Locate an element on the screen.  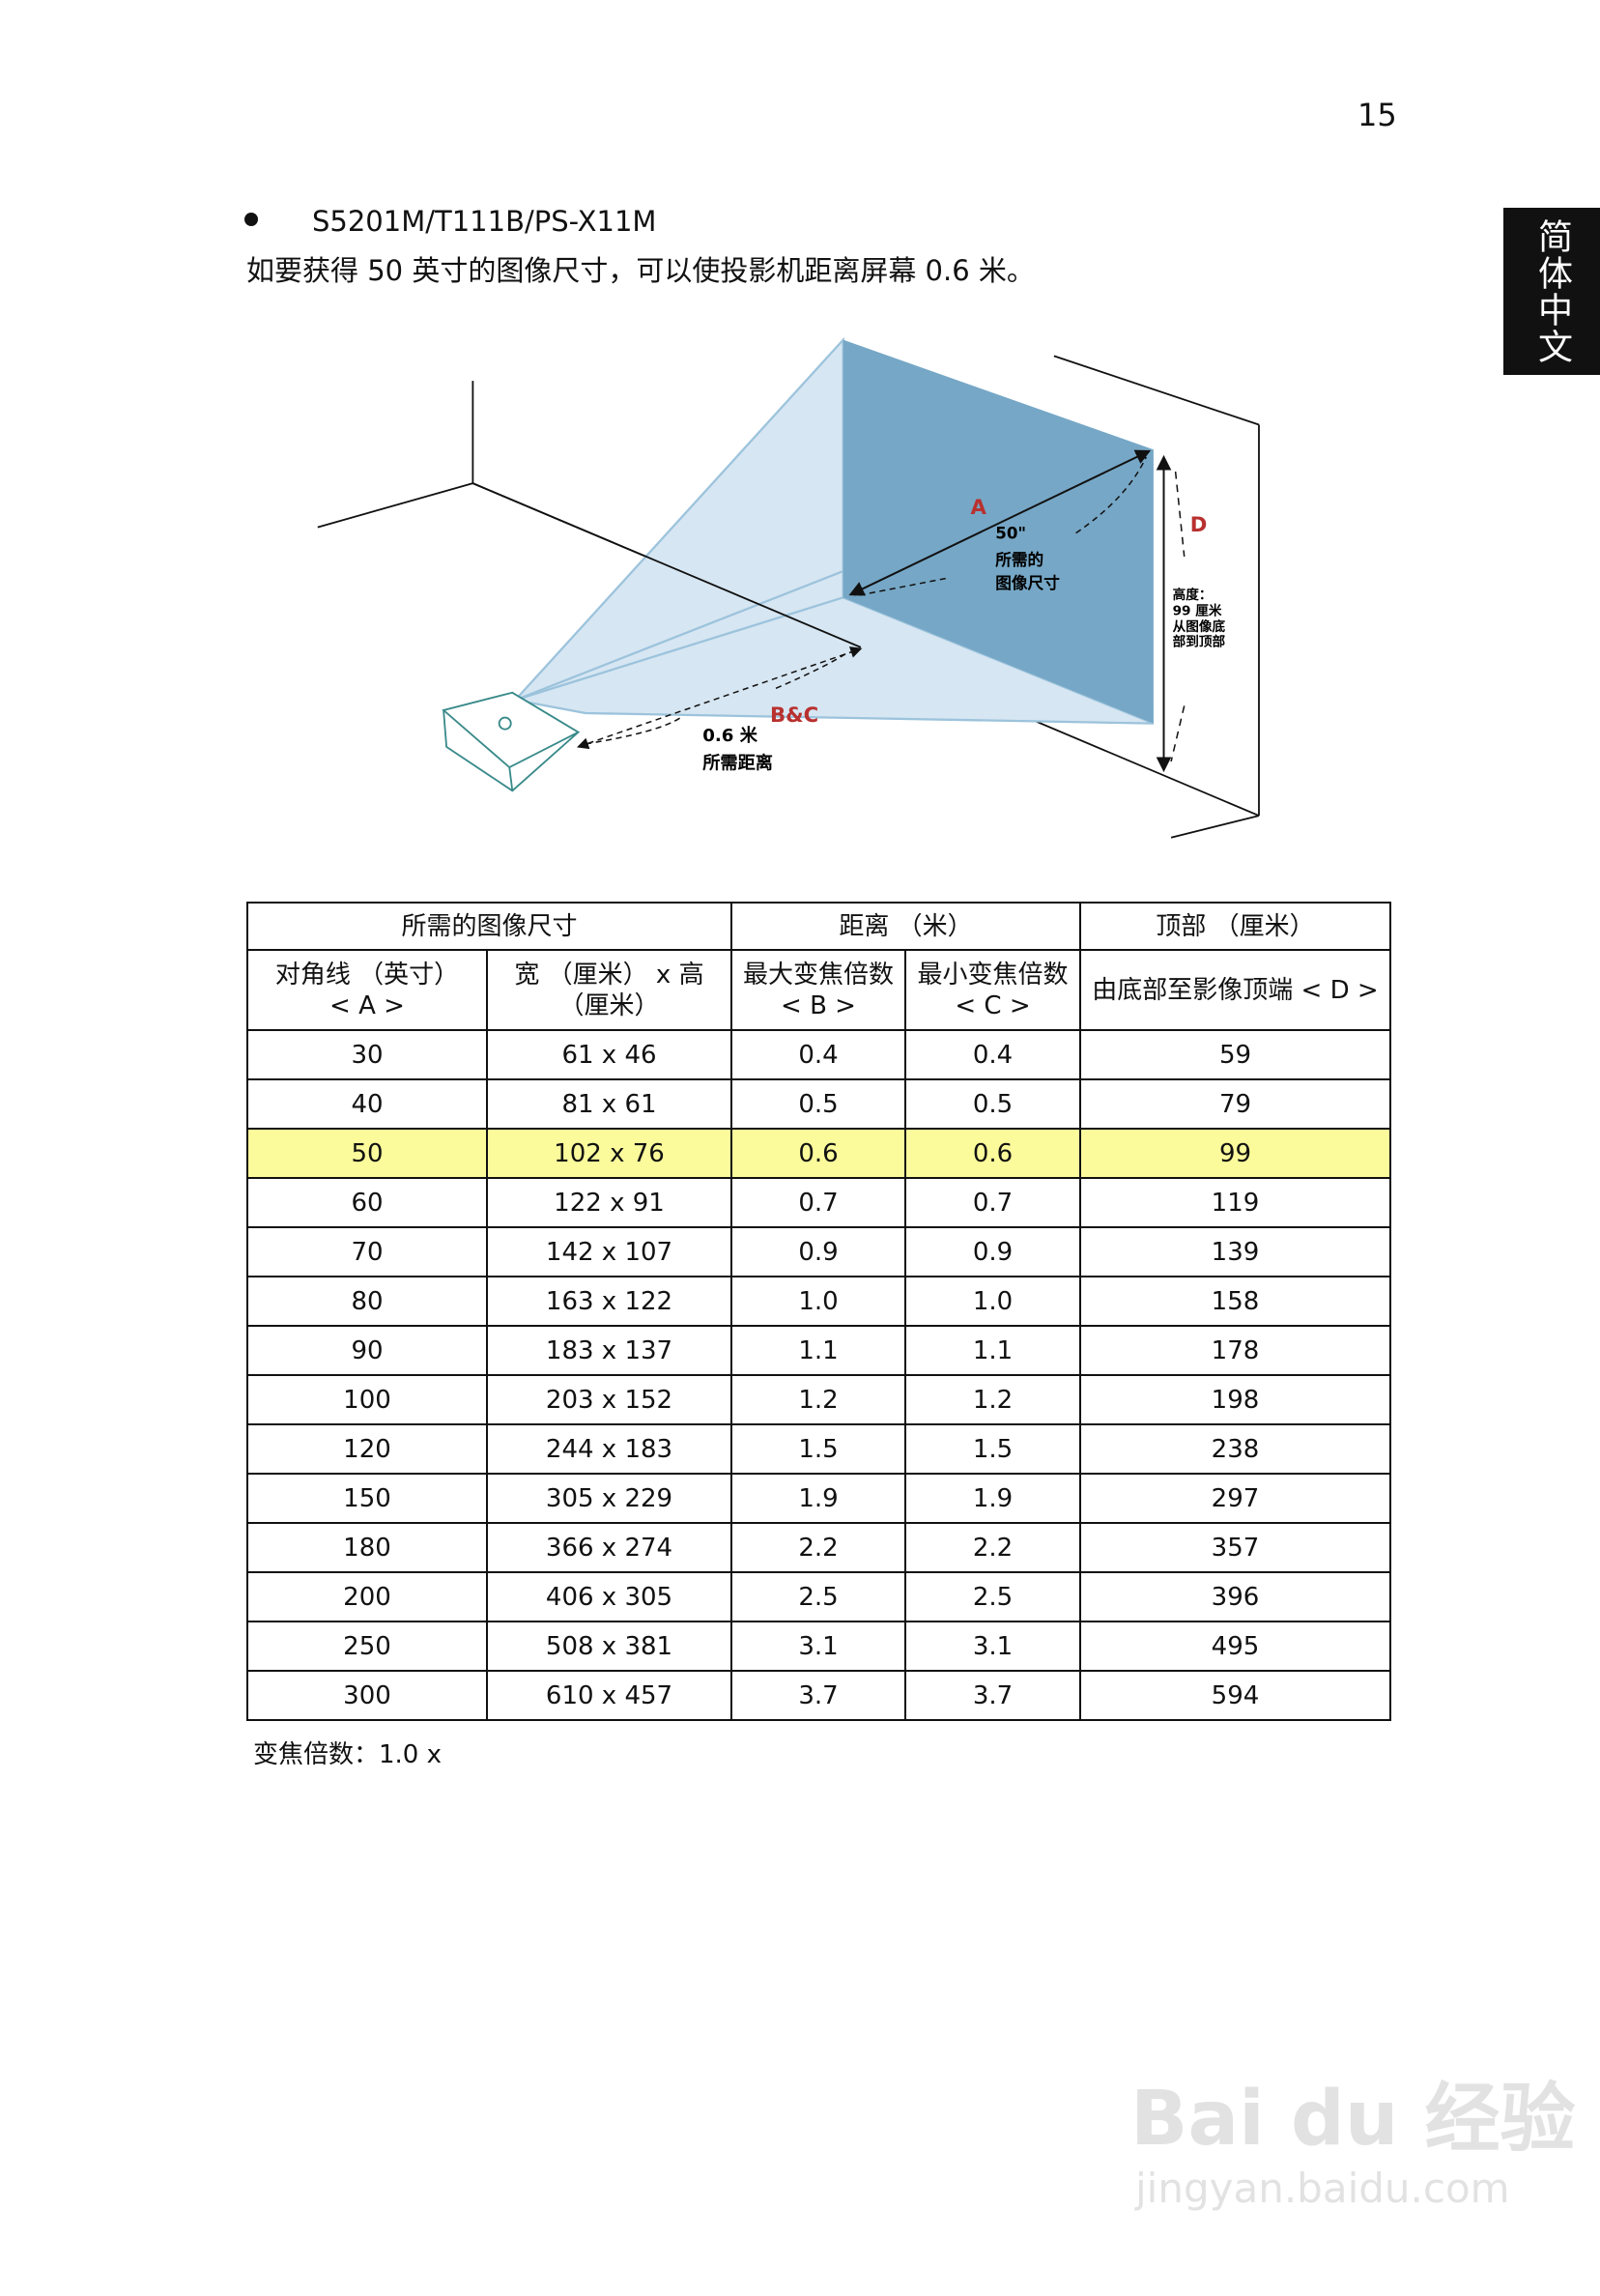
table-row: 250 508 x 381 3.1 3.1 495 is located at coordinates (818, 1646).